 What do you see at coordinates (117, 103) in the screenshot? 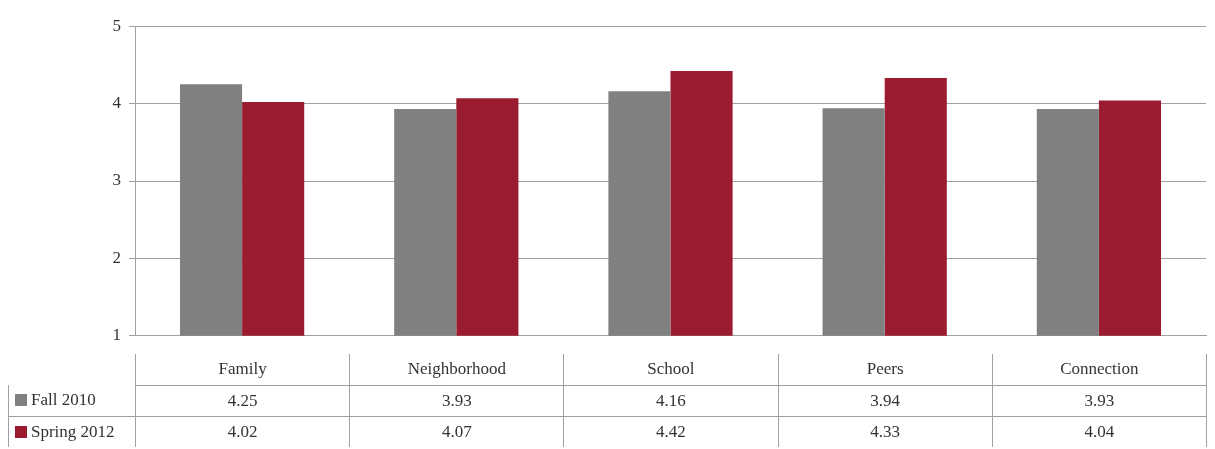
I see `y-tick-label: 4` at bounding box center [117, 103].